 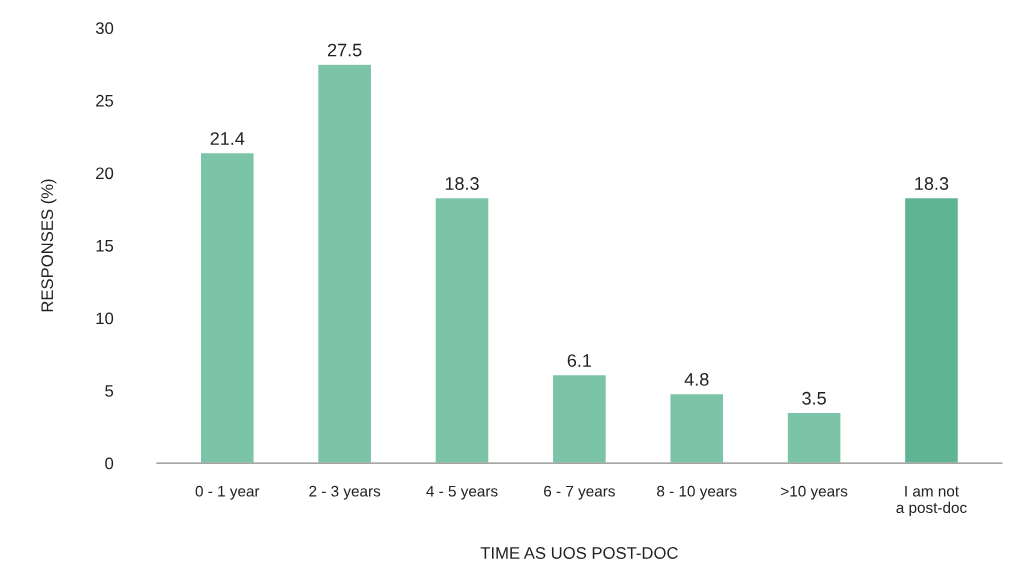 What do you see at coordinates (344, 50) in the screenshot?
I see `data-label: 27.5` at bounding box center [344, 50].